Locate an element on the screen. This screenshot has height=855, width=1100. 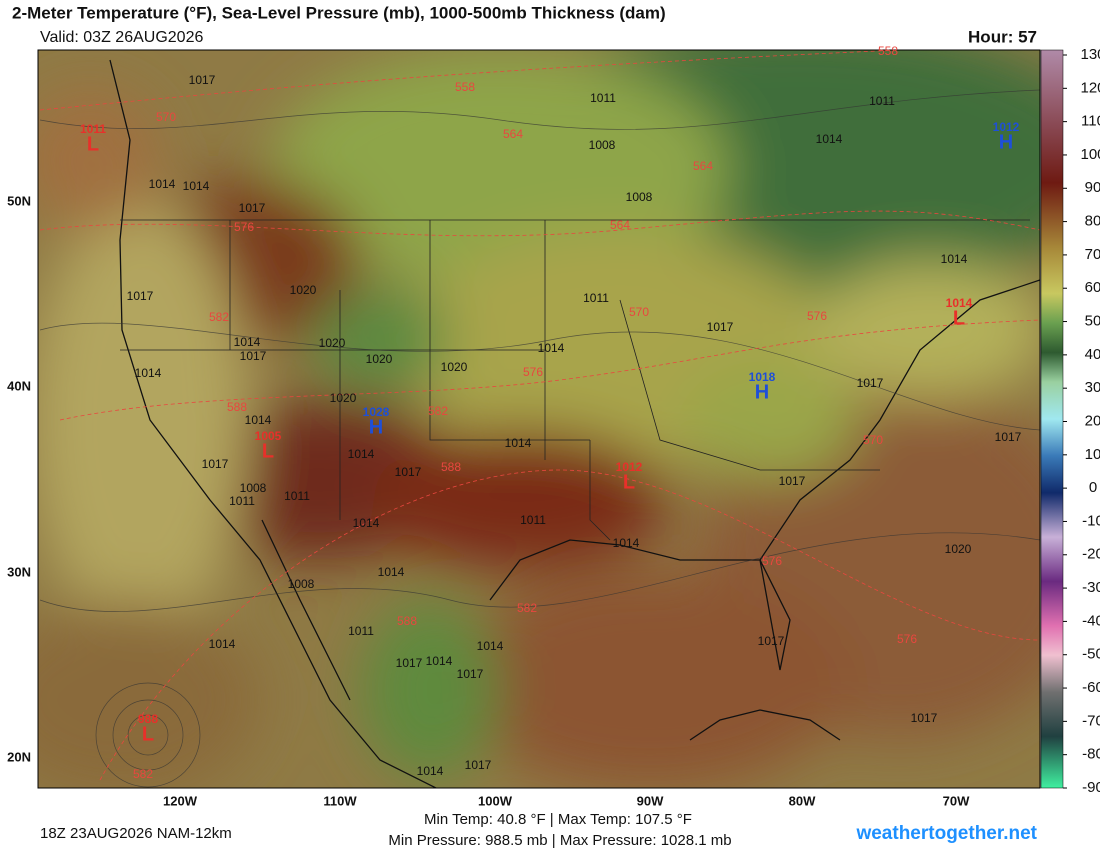
lon-label: 110W is located at coordinates (340, 800).